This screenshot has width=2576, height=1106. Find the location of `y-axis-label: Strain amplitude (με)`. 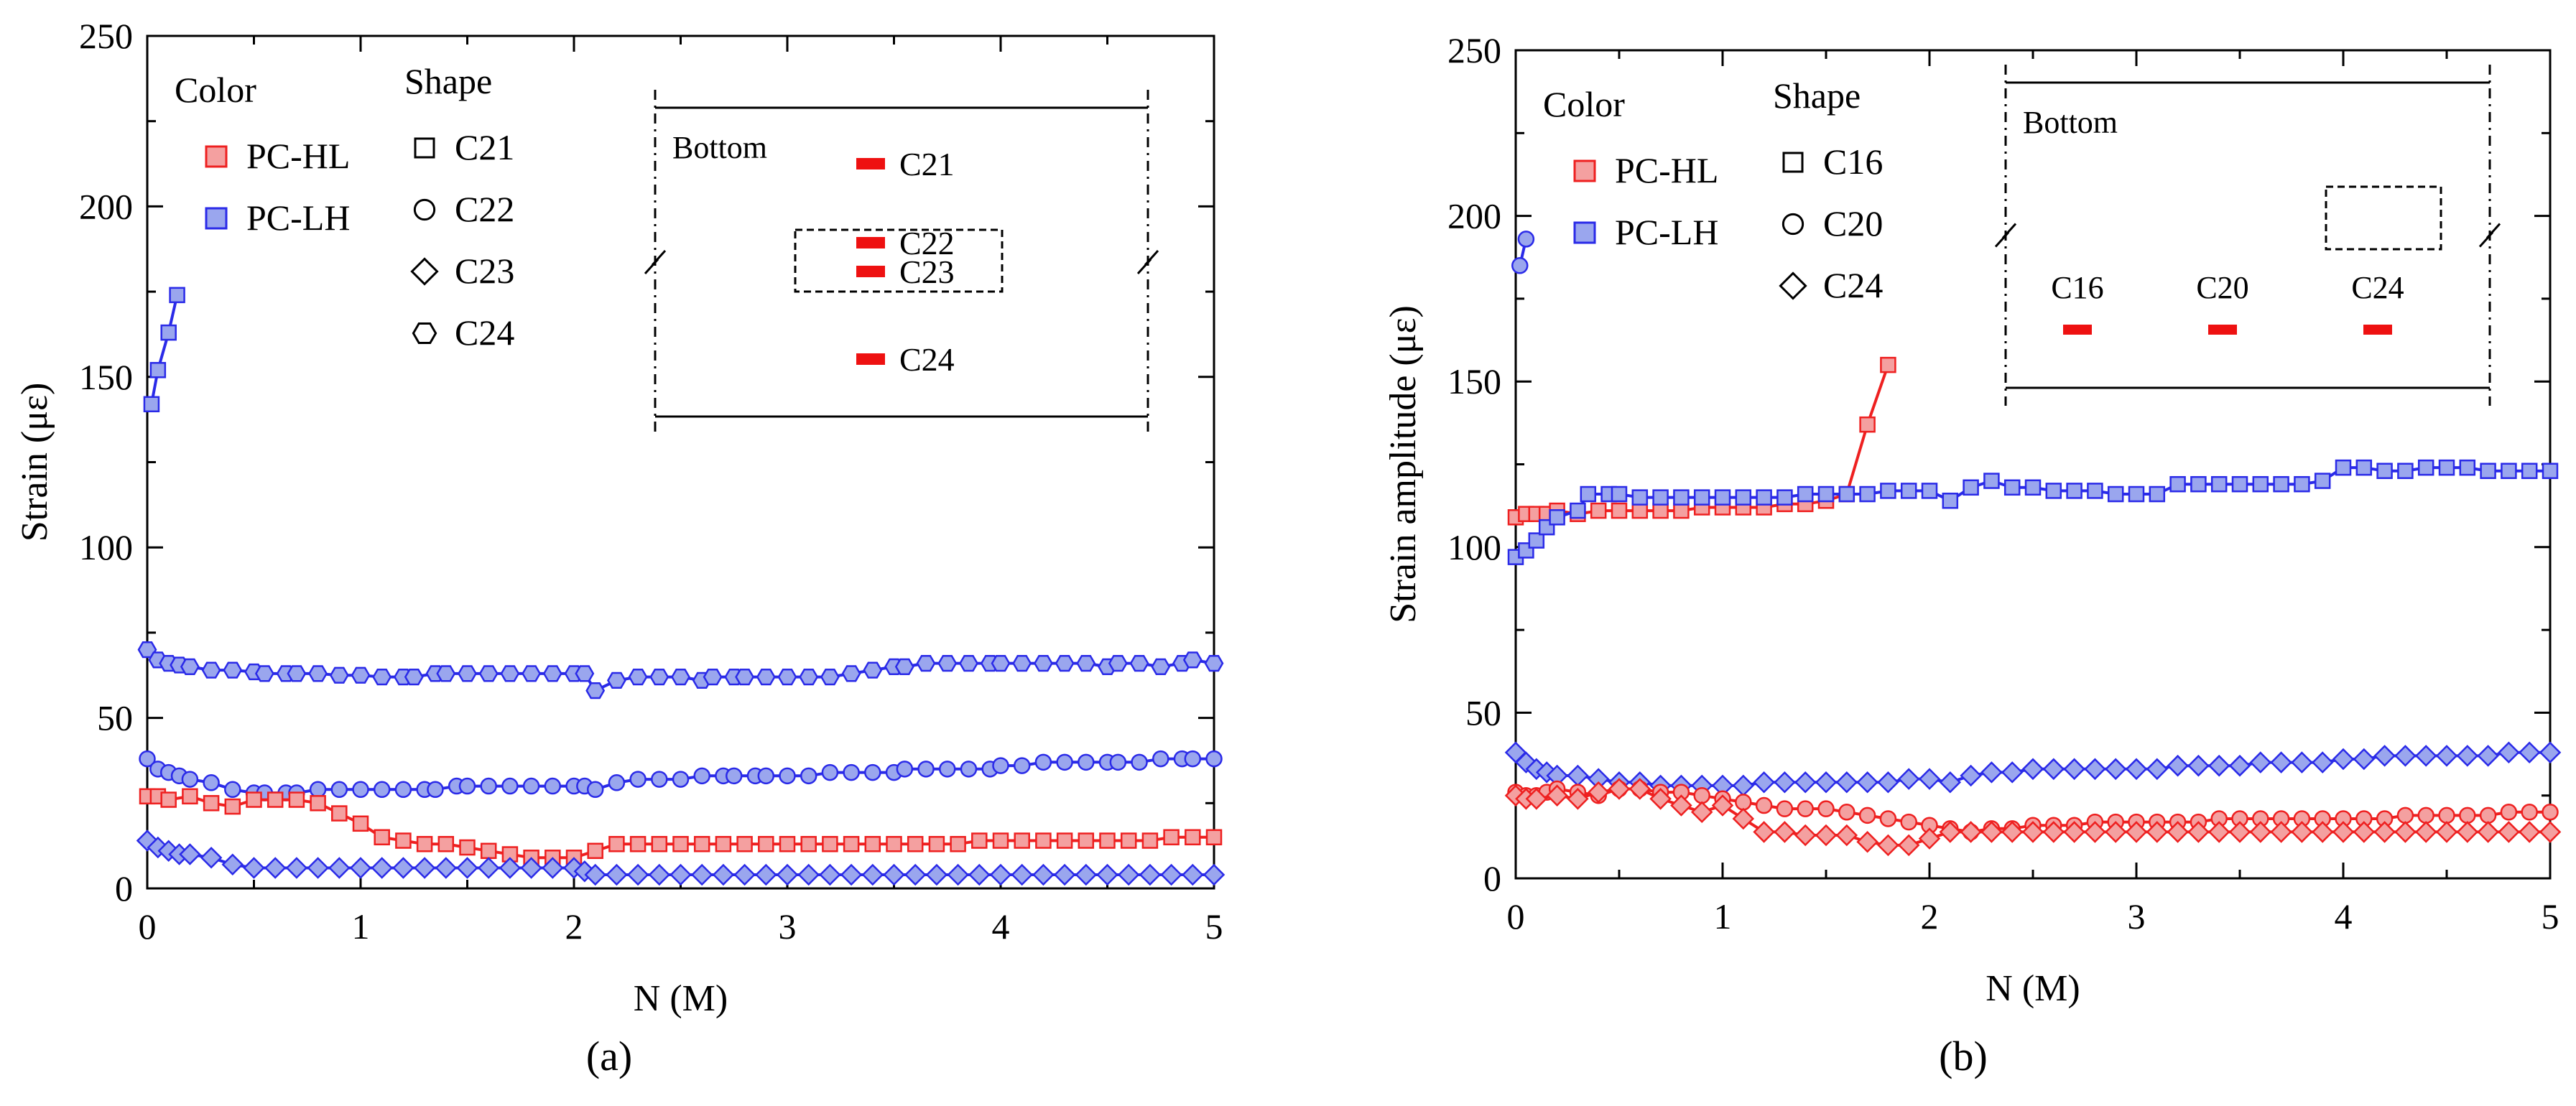

y-axis-label: Strain amplitude (με) is located at coordinates (1403, 464).